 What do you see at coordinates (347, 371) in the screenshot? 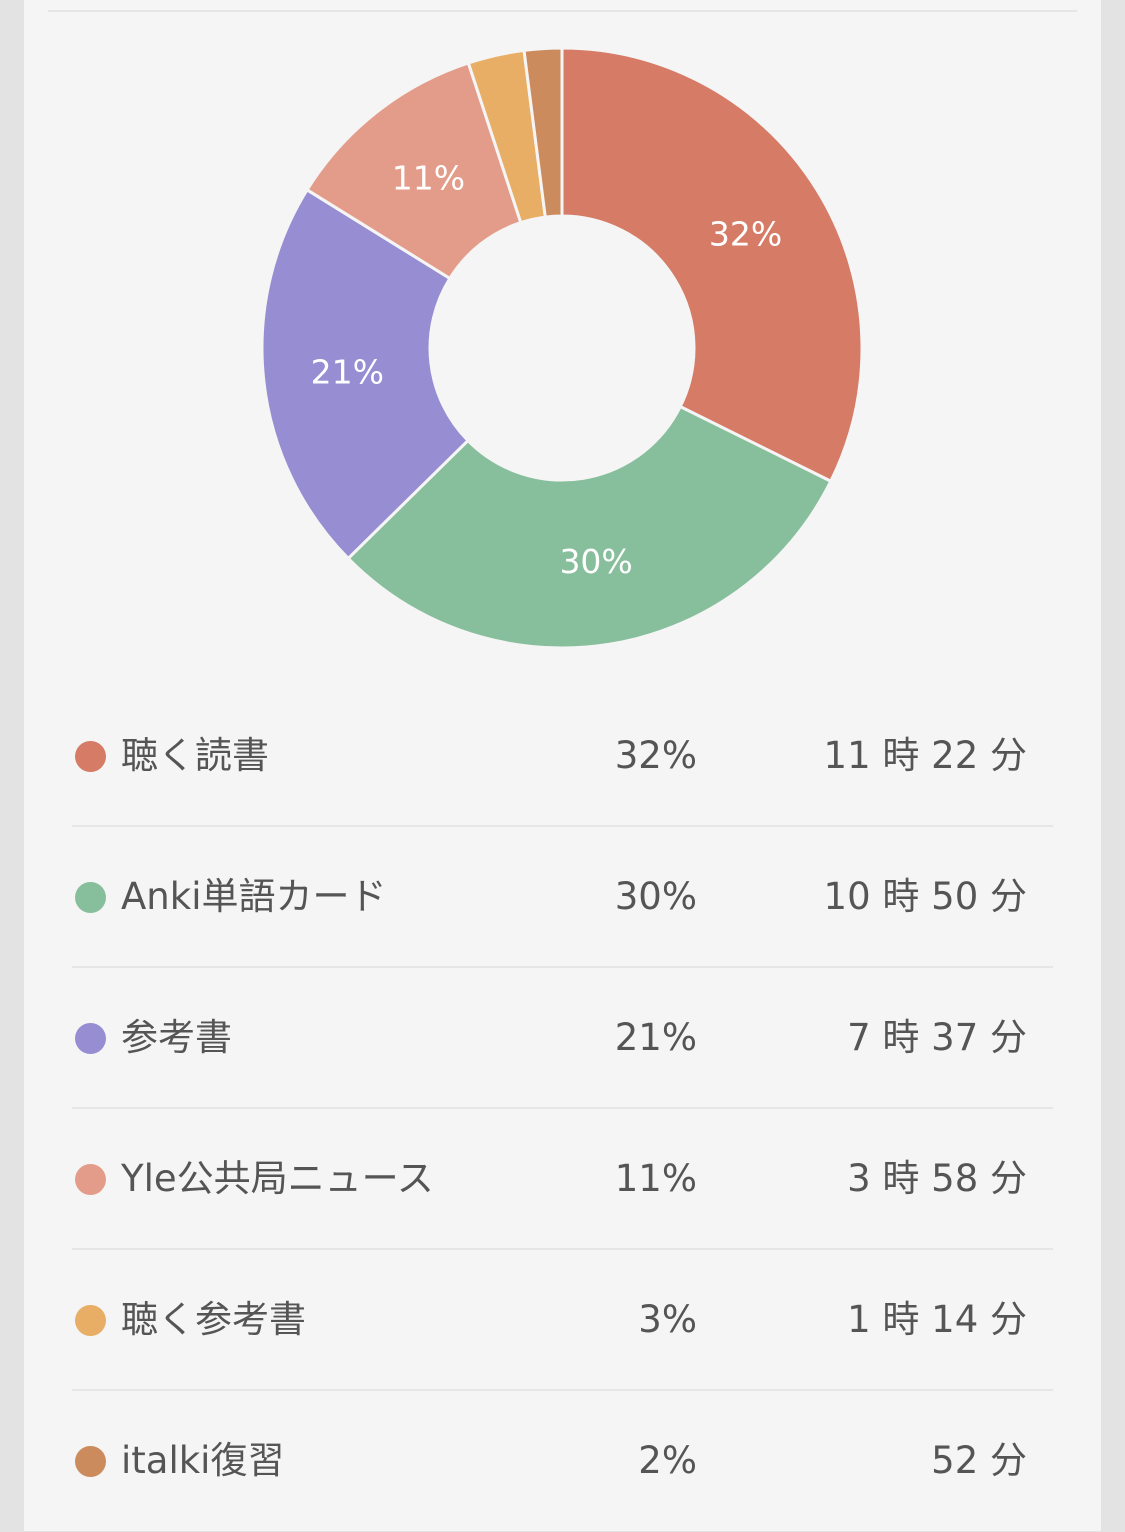
I see `slice-label: 21%` at bounding box center [347, 371].